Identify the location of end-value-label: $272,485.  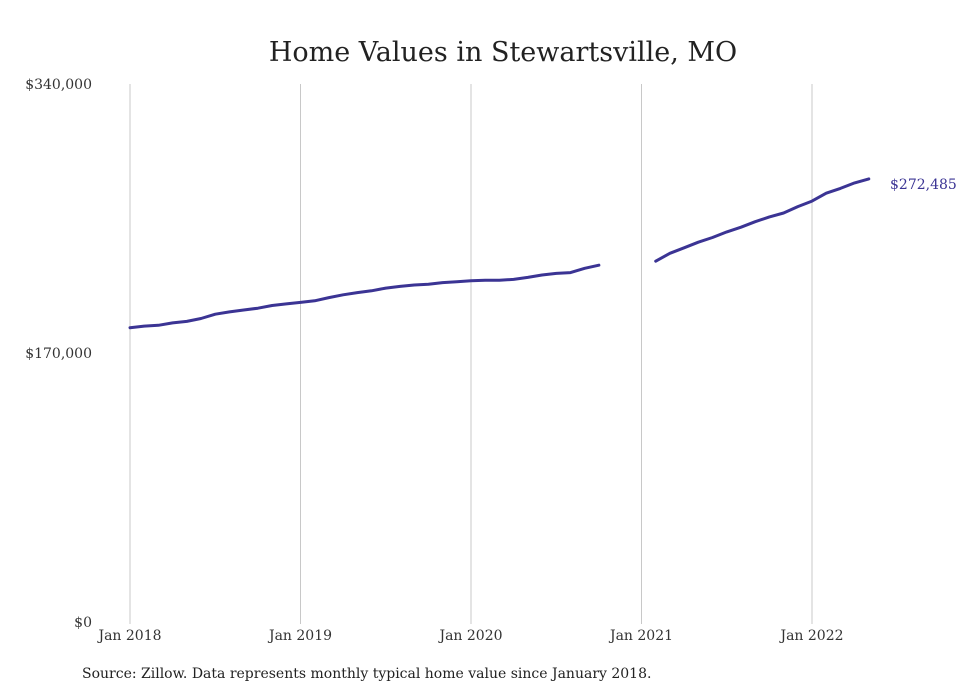
(923, 185).